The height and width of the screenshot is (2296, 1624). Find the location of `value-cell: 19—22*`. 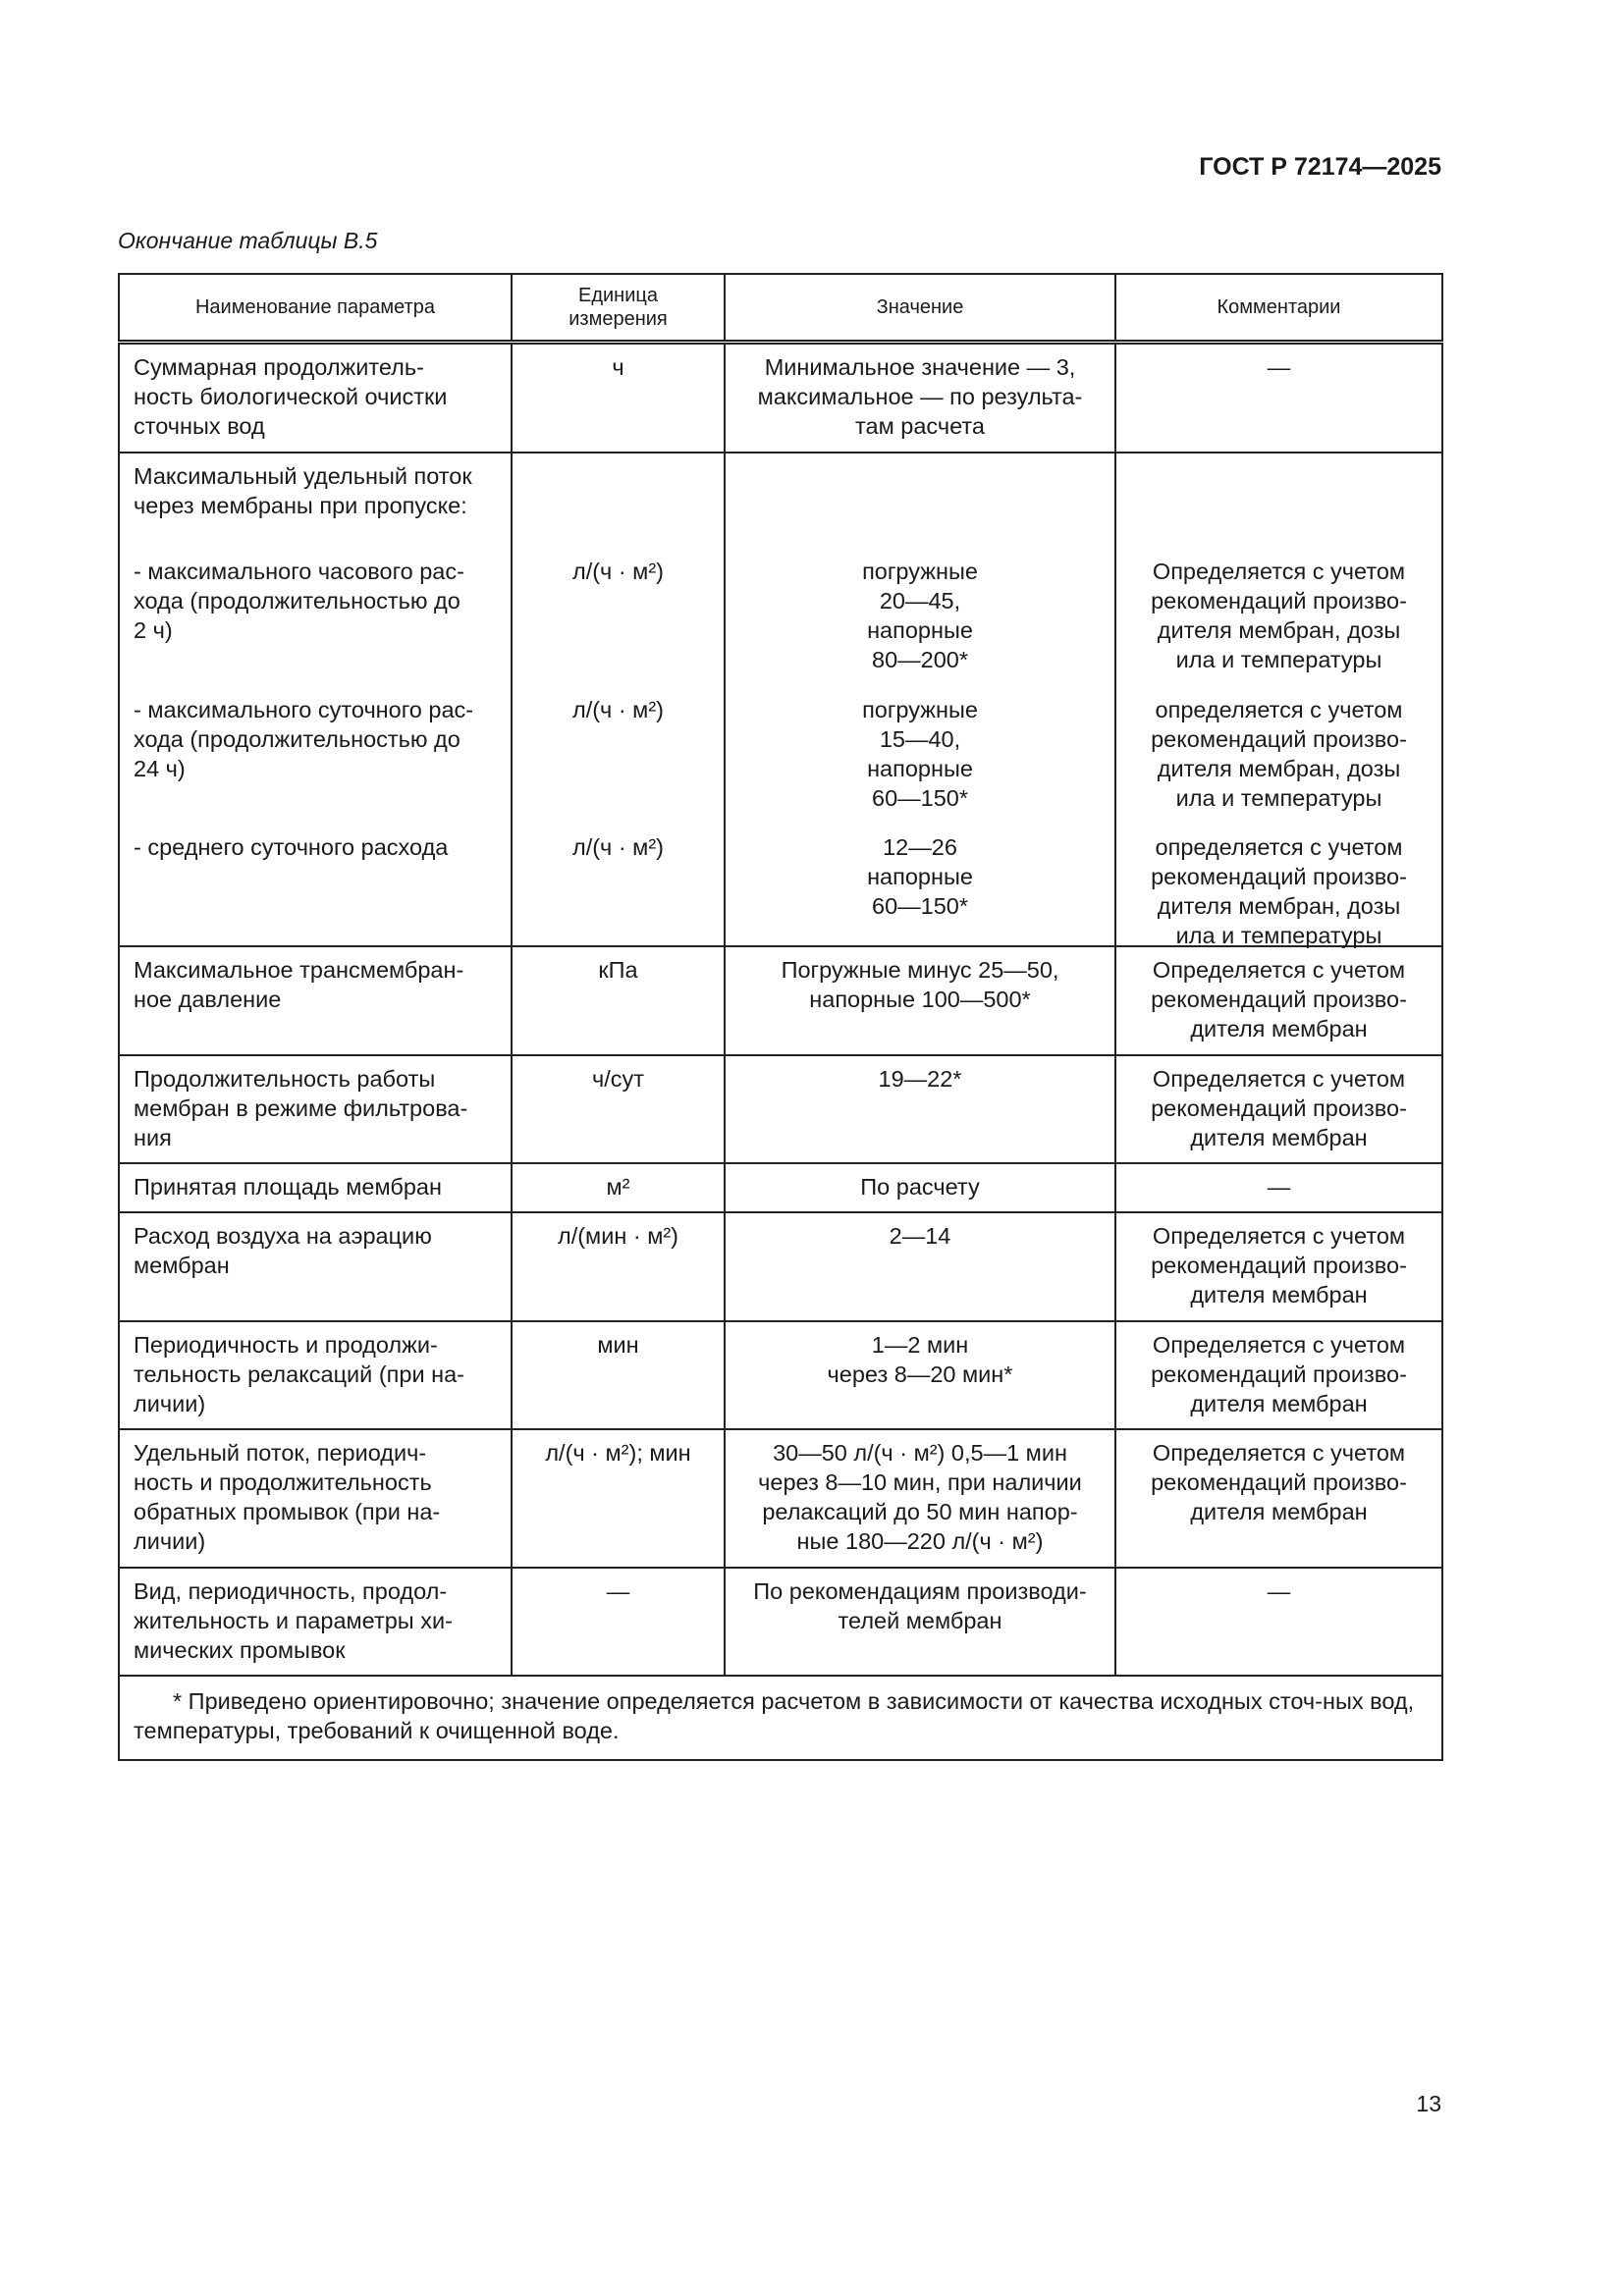

value-cell: 19—22* is located at coordinates (920, 1108).